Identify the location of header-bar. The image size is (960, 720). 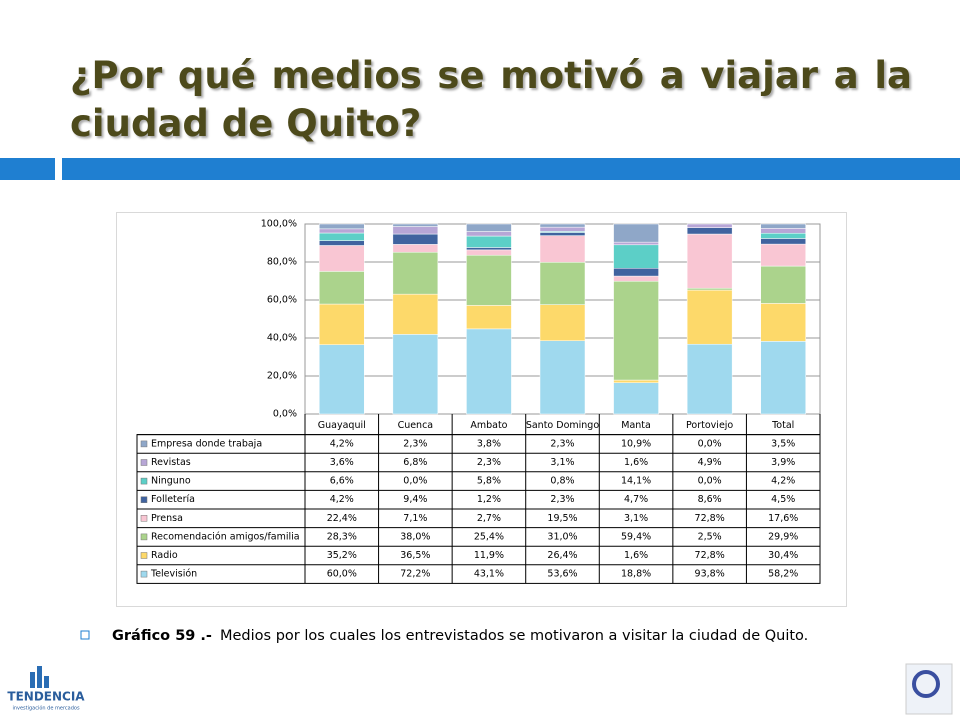
(511, 169).